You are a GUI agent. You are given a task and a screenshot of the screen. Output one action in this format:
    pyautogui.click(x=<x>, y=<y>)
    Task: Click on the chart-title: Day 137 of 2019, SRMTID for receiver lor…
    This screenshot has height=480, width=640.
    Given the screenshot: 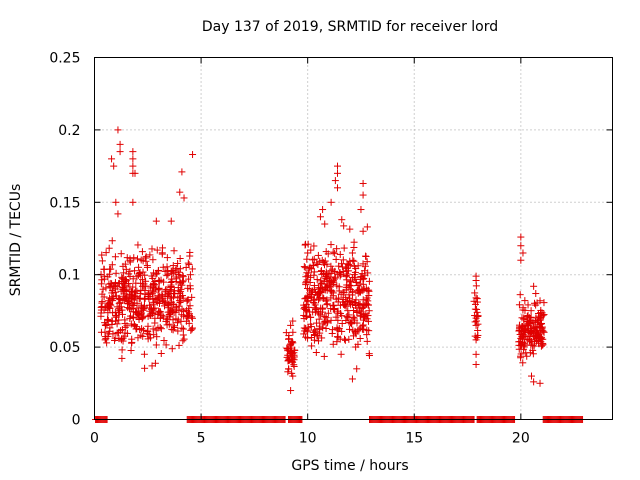 What is the action you would take?
    pyautogui.click(x=350, y=27)
    